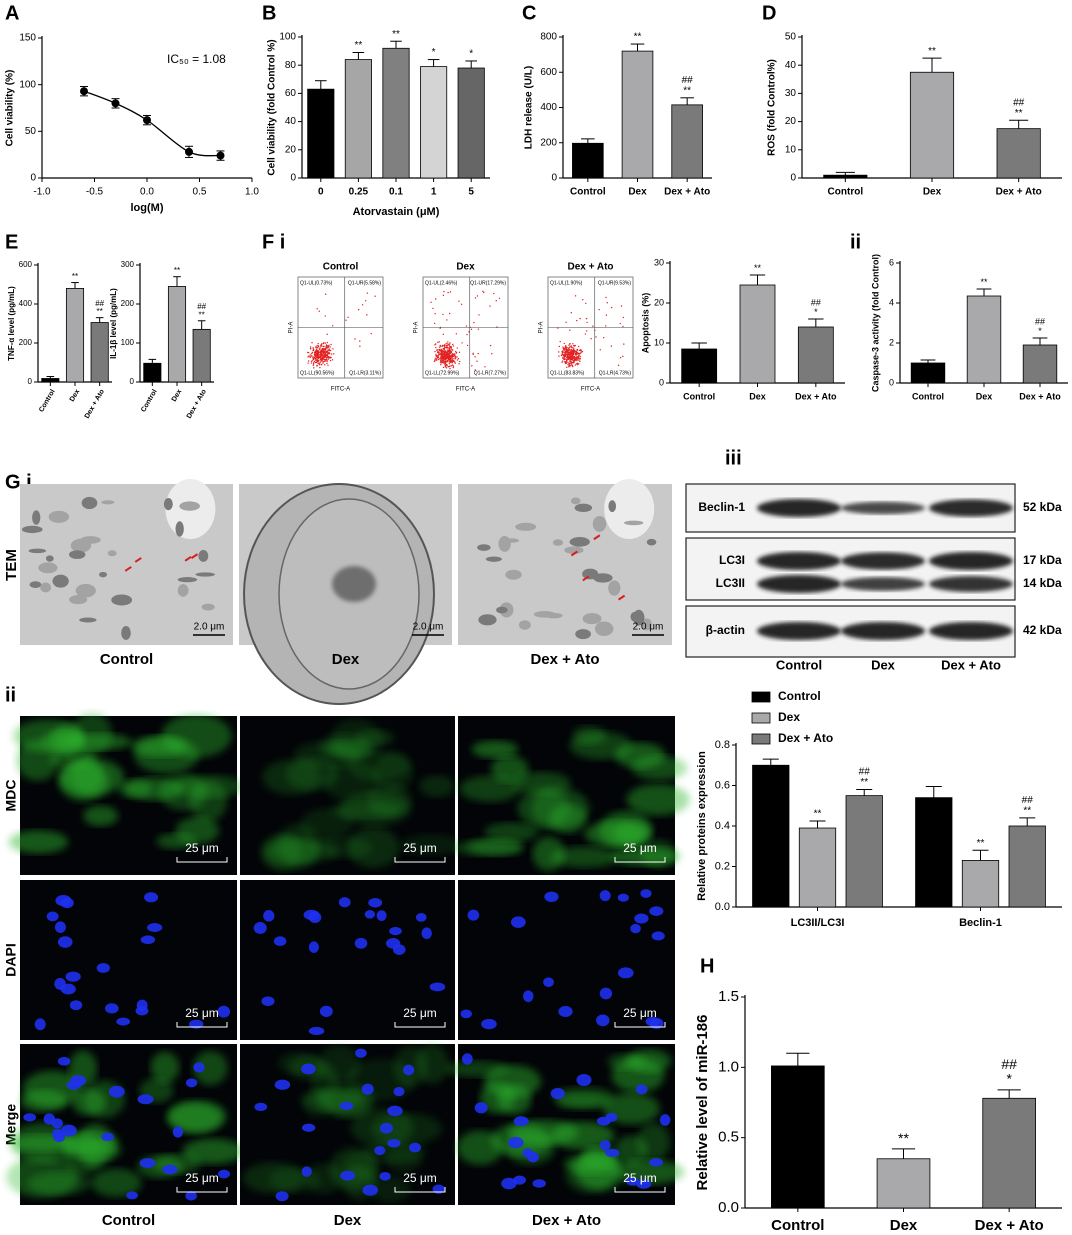 The width and height of the screenshot is (1072, 1235). I want to click on y-tick-label: 800, so click(548, 37).